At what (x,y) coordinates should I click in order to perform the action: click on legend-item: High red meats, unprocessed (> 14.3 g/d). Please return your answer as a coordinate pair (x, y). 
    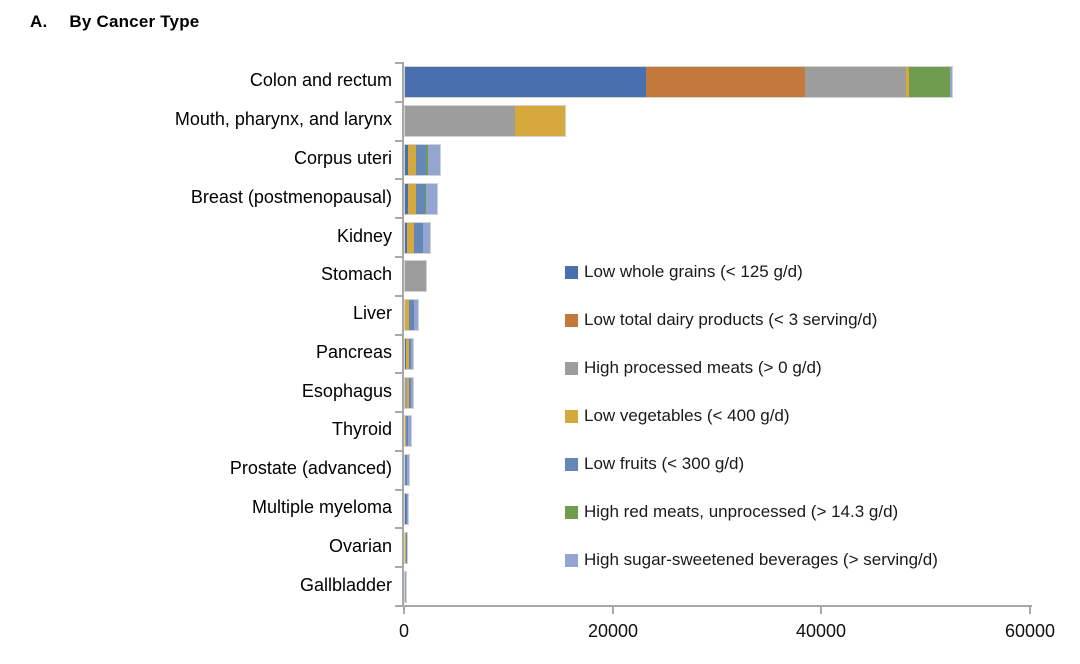
    Looking at the image, I should click on (751, 512).